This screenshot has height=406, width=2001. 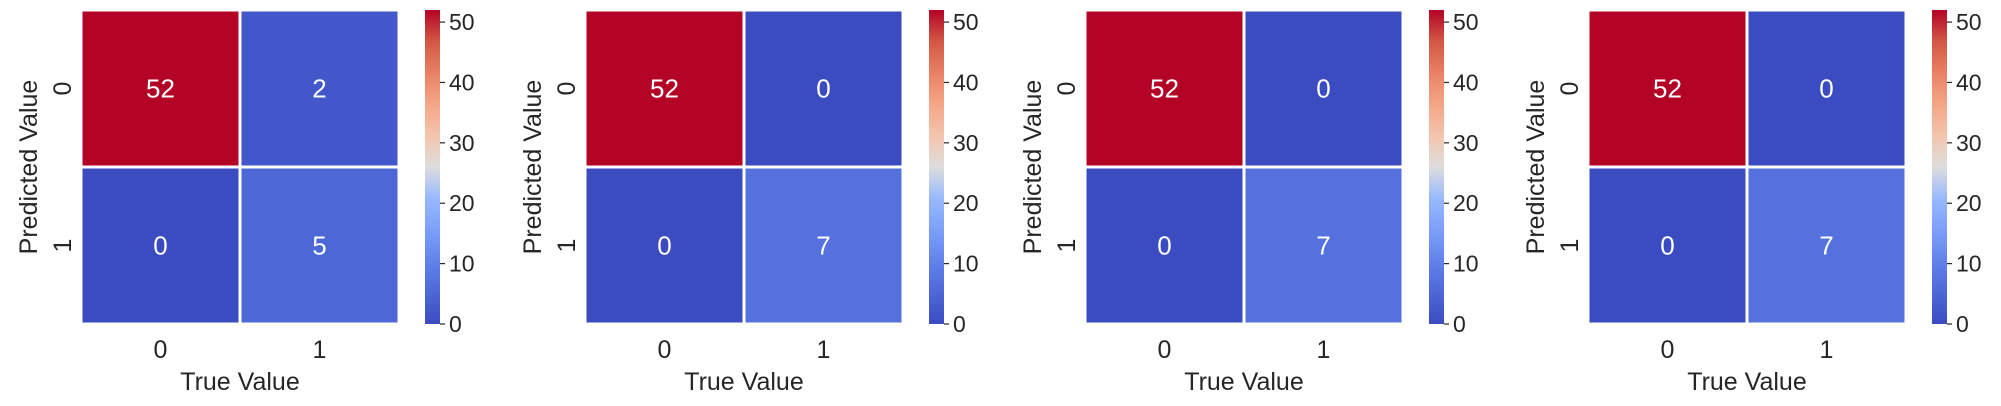 I want to click on cell-value-label: 2, so click(x=319, y=89).